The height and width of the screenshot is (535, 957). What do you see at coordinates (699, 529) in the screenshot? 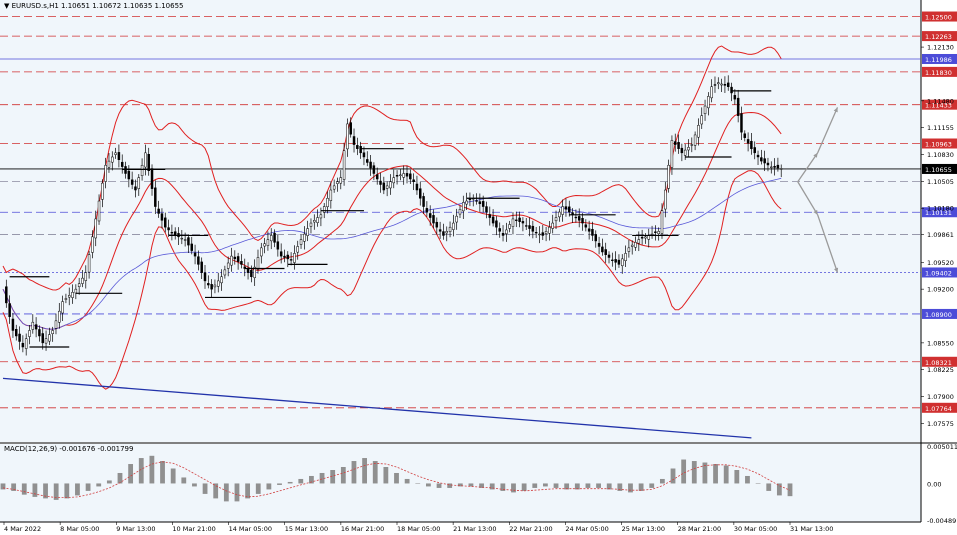
I see `x-tick-label: 28 Mar 21:00` at bounding box center [699, 529].